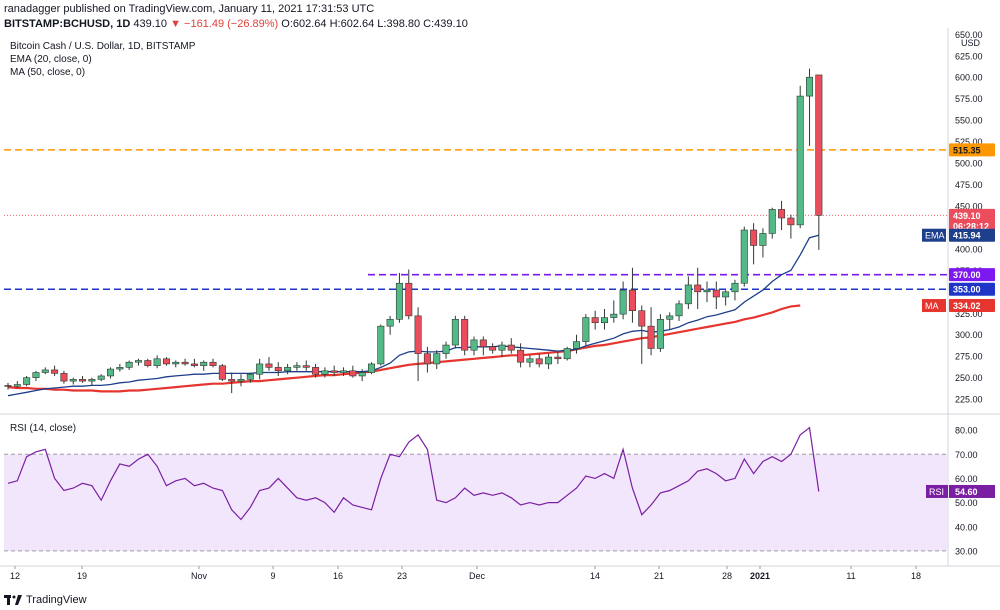 Image resolution: width=1000 pixels, height=610 pixels. I want to click on tradingview-logo-icon, so click(13, 600).